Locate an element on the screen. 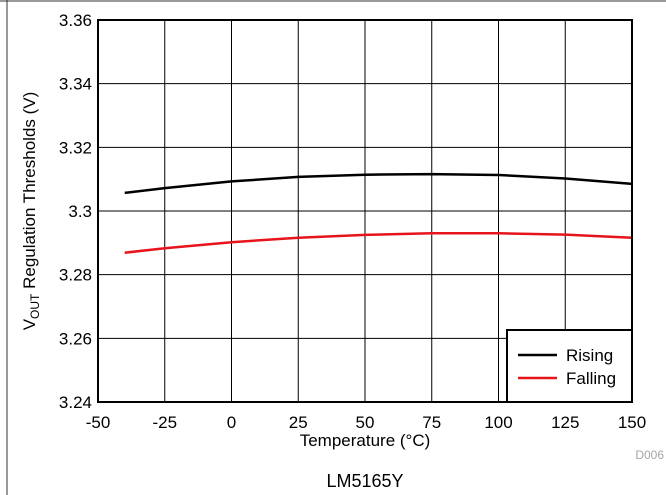 The width and height of the screenshot is (666, 495). x-tick-labels: -50 -25 0 25 50 75 100 125 150 is located at coordinates (366, 422).